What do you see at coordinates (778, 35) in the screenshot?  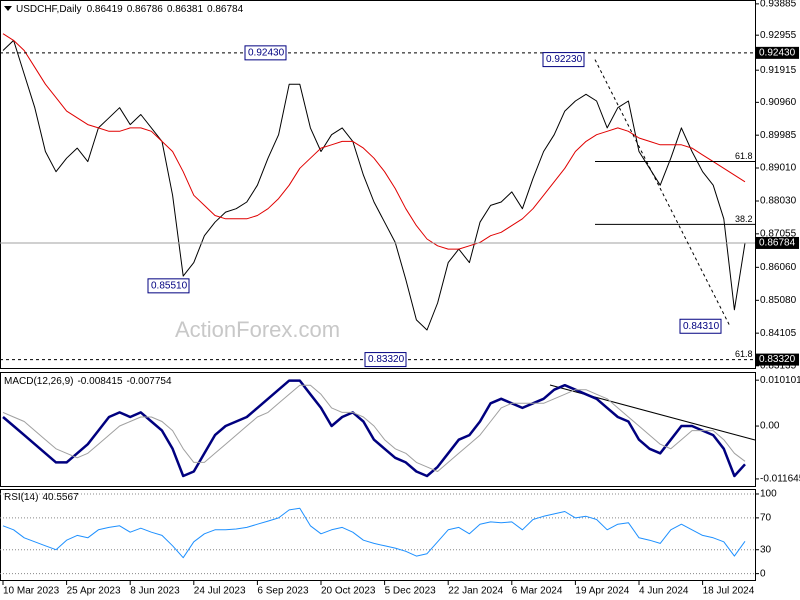 I see `y-tick-label: 0.92955` at bounding box center [778, 35].